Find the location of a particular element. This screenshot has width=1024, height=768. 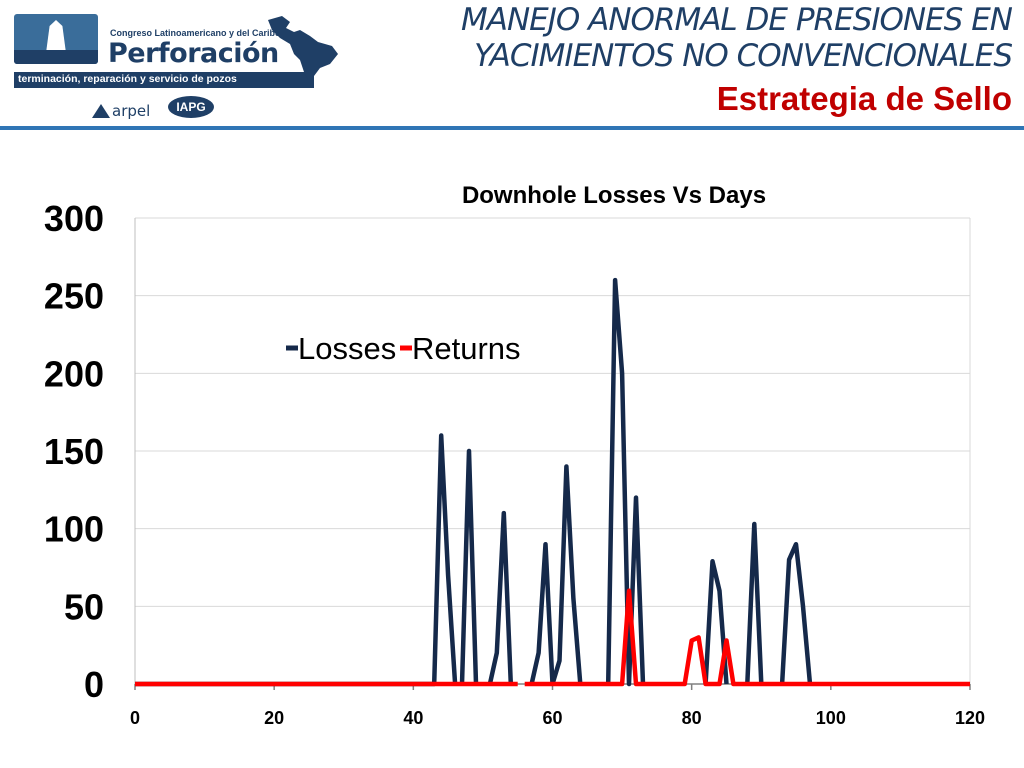

logo-tagline-bar is located at coordinates (164, 80).